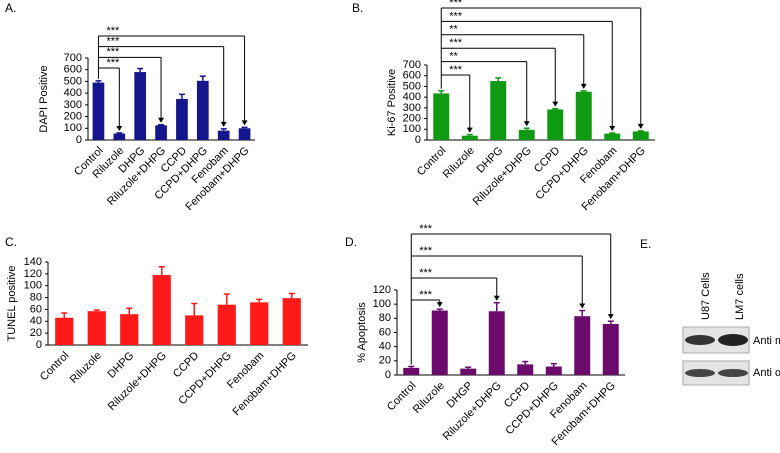 This screenshot has height=453, width=780. Describe the element at coordinates (265, 384) in the screenshot. I see `x-tick-label: Fenobam+DHPG` at that location.